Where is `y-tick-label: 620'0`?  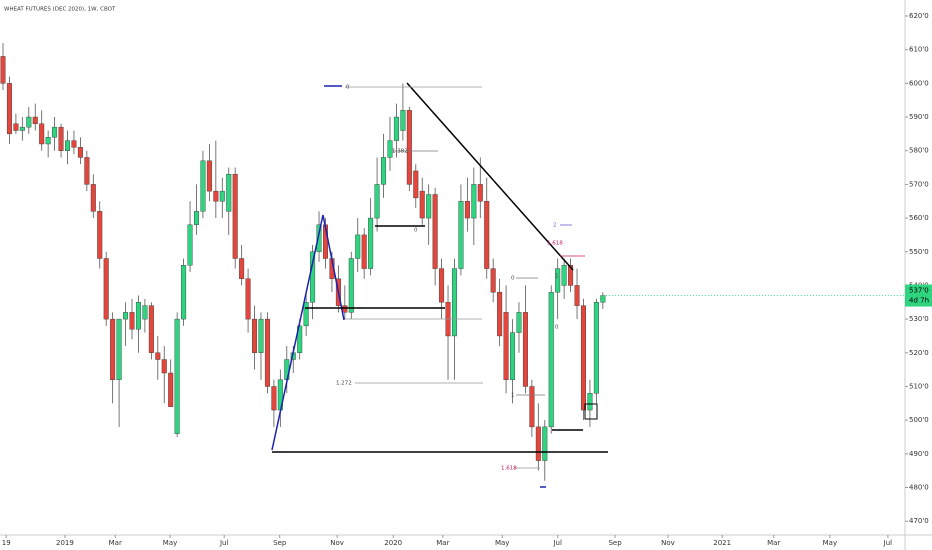 y-tick-label: 620'0 is located at coordinates (919, 16).